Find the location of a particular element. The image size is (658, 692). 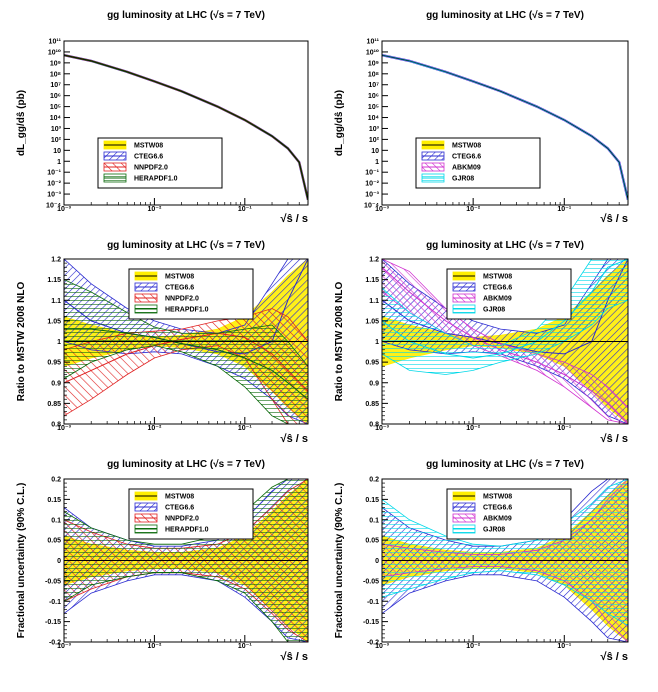

y-tick-label: 10⁻⁴ is located at coordinates (53, 206).